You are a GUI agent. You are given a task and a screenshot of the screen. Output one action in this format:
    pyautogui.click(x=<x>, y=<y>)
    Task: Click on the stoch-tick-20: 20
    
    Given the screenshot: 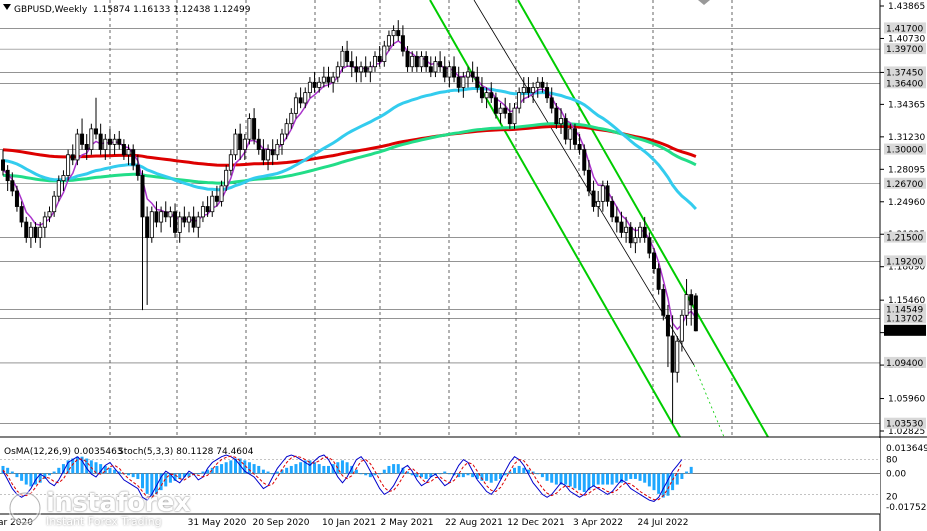 What is the action you would take?
    pyautogui.click(x=892, y=497)
    